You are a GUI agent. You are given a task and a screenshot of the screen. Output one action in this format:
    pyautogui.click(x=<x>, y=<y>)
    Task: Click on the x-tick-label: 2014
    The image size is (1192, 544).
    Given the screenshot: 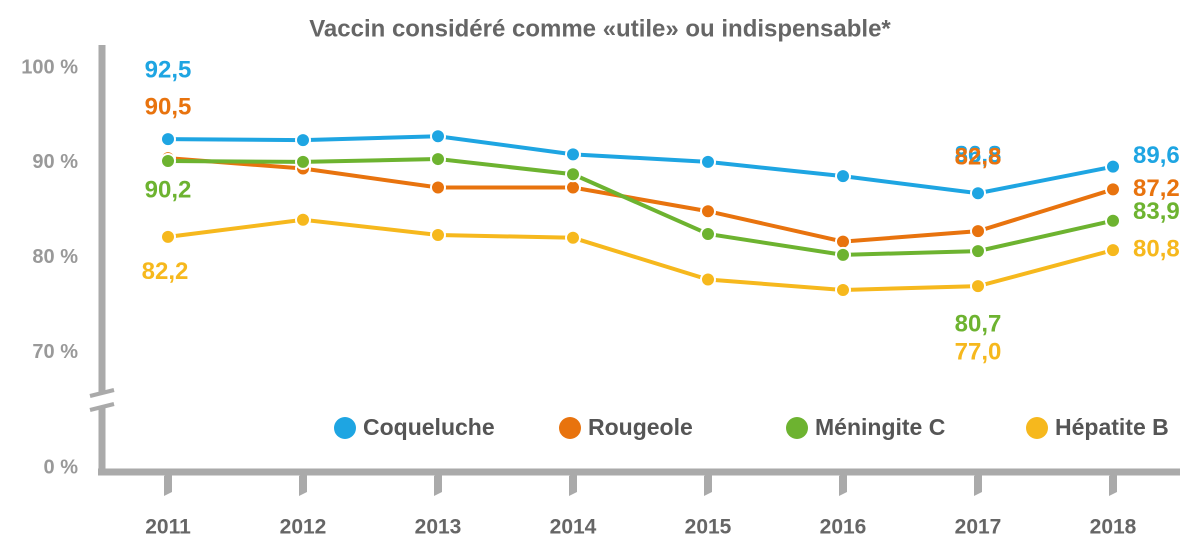 What is the action you would take?
    pyautogui.click(x=573, y=527)
    